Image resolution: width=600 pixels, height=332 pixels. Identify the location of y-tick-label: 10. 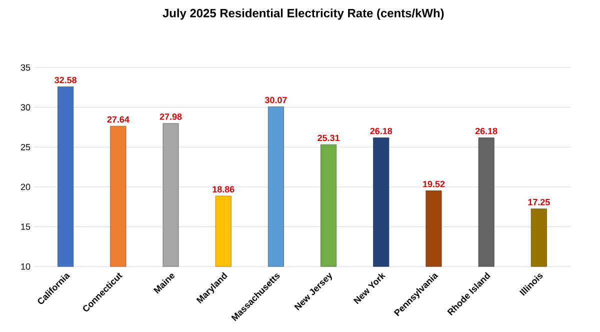
(25, 266).